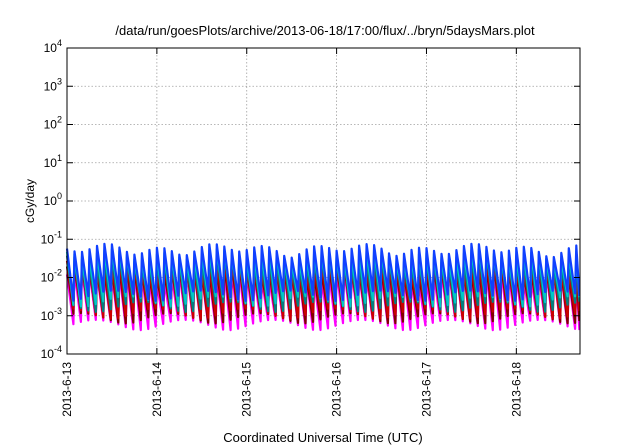 Image resolution: width=640 pixels, height=448 pixels. Describe the element at coordinates (51, 237) in the screenshot. I see `y-tick-label: 10⁻¹` at that location.